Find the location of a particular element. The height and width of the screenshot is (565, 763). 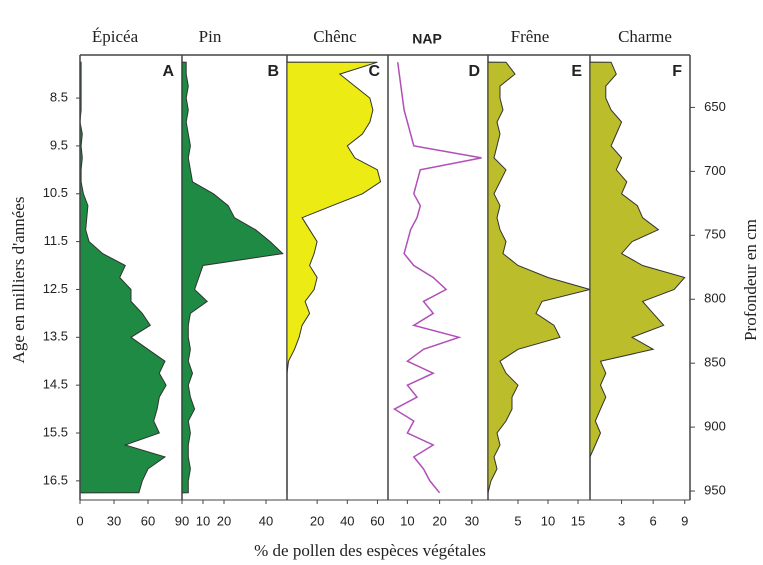

y2-tick-label: 850 is located at coordinates (715, 362).